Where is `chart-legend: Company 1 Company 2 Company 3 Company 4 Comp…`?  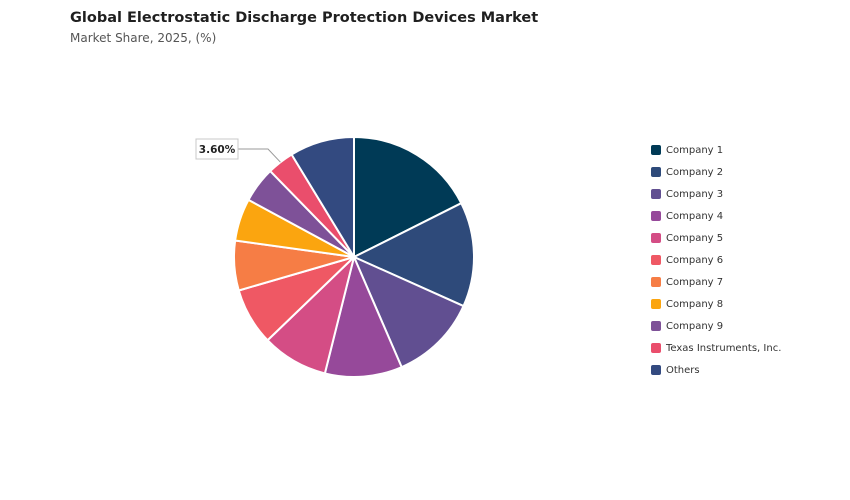 chart-legend: Company 1 Company 2 Company 3 Company 4 Comp… is located at coordinates (746, 260).